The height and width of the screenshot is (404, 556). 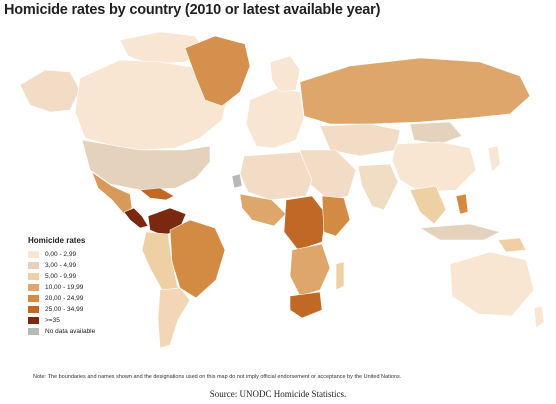 What do you see at coordinates (276, 176) in the screenshot?
I see `region-north-africa` at bounding box center [276, 176].